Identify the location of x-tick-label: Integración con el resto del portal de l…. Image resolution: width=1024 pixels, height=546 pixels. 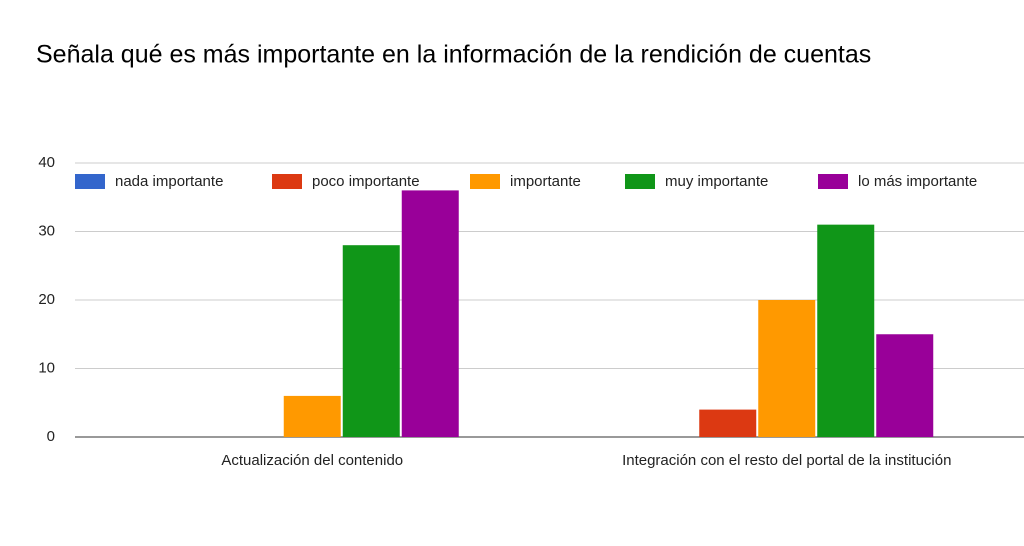
(786, 460).